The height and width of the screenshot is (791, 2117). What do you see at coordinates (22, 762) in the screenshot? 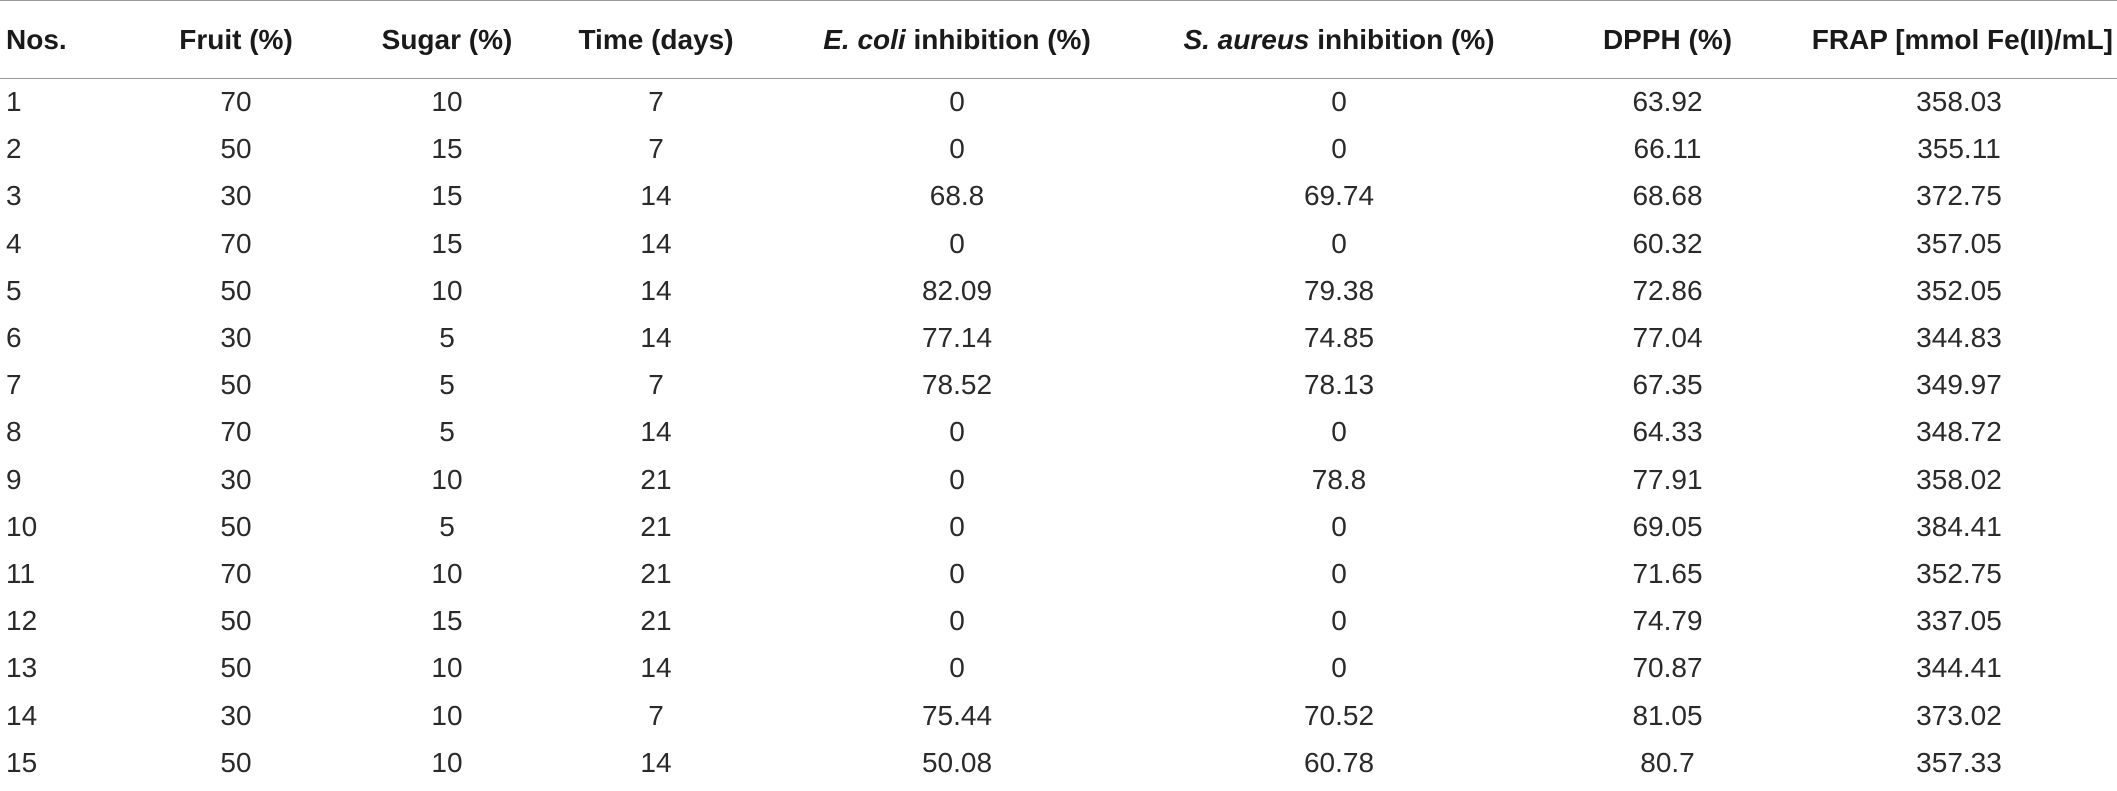
I see `table-cell-nos: 15` at bounding box center [22, 762].